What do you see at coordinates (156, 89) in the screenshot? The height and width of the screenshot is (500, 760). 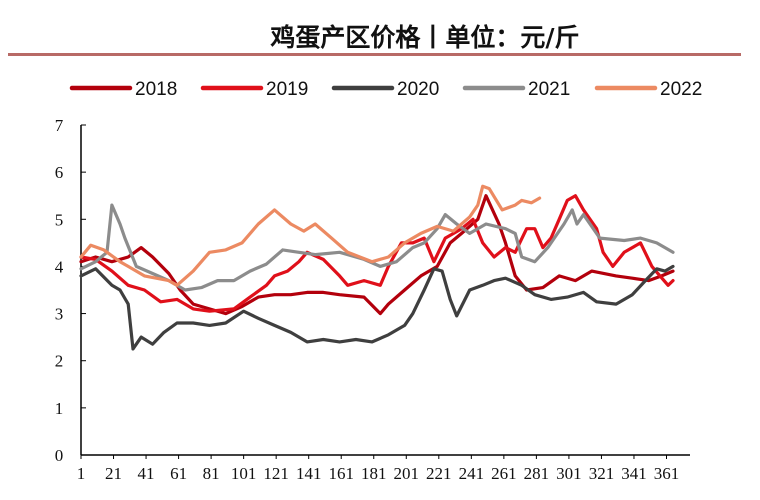 I see `legend-label-2018: 2018` at bounding box center [156, 89].